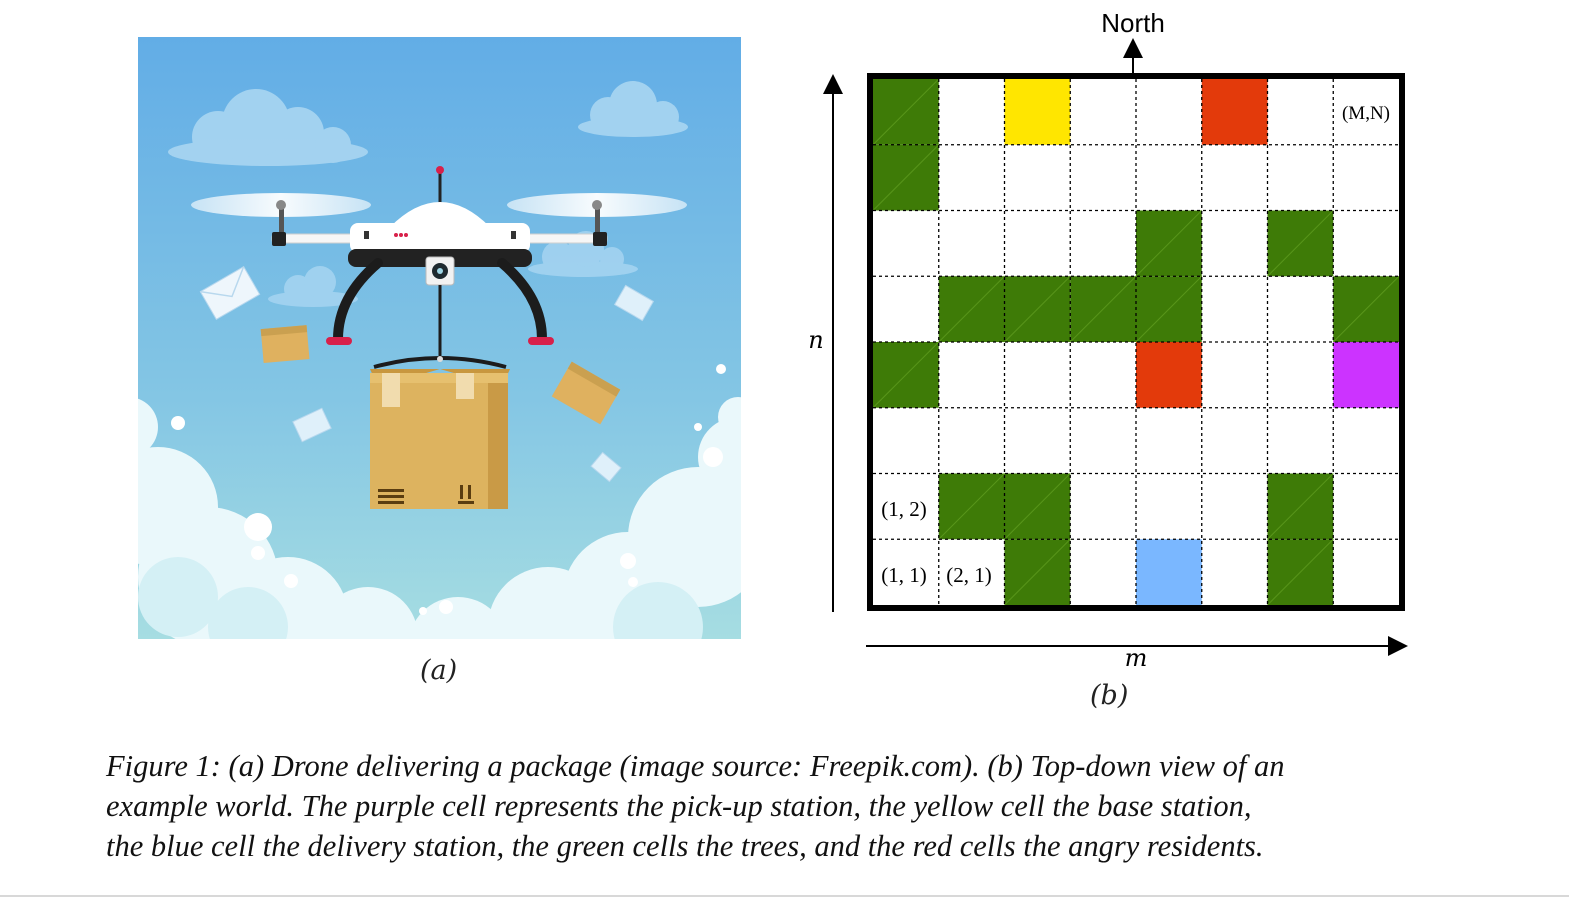  What do you see at coordinates (1366, 113) in the screenshot?
I see `cell-label-mn: (M,N)` at bounding box center [1366, 113].